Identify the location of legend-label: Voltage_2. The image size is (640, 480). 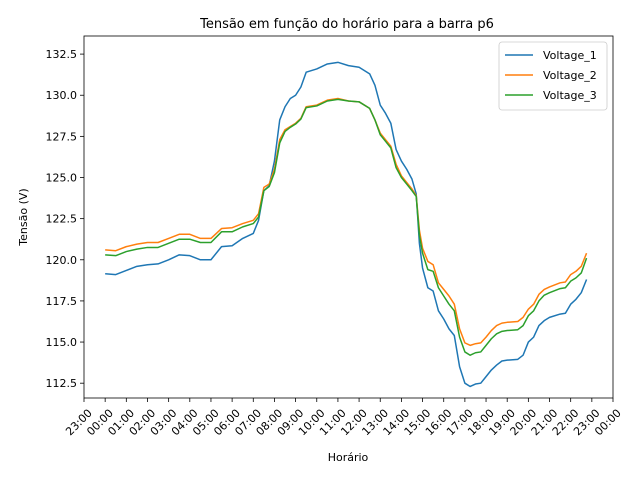
(570, 75).